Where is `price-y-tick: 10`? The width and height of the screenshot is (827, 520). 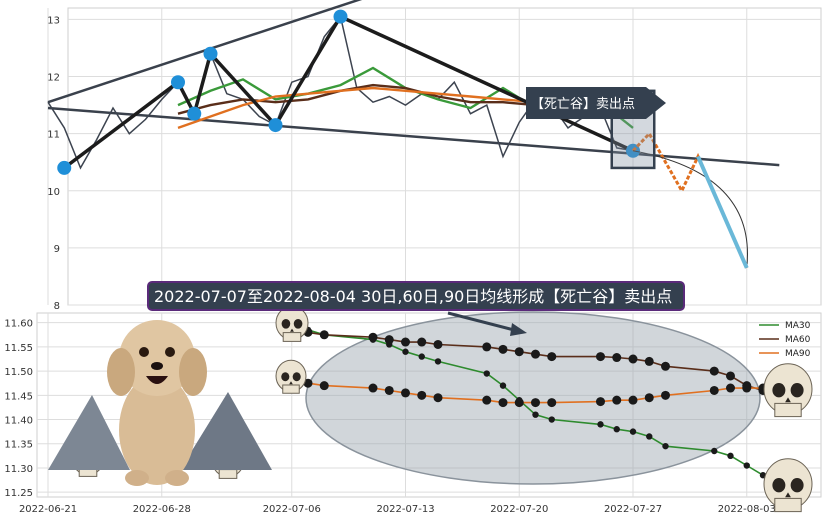 price-y-tick: 10 is located at coordinates (53, 192).